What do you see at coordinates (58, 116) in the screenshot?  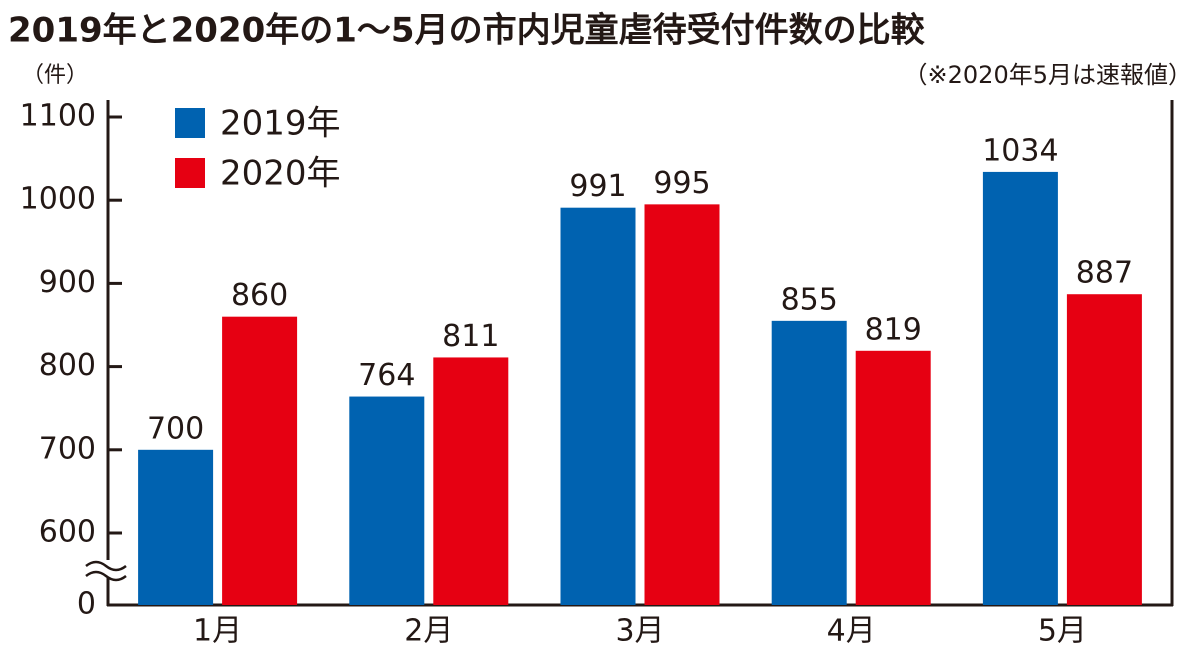 I see `y-tick-label: 1100` at bounding box center [58, 116].